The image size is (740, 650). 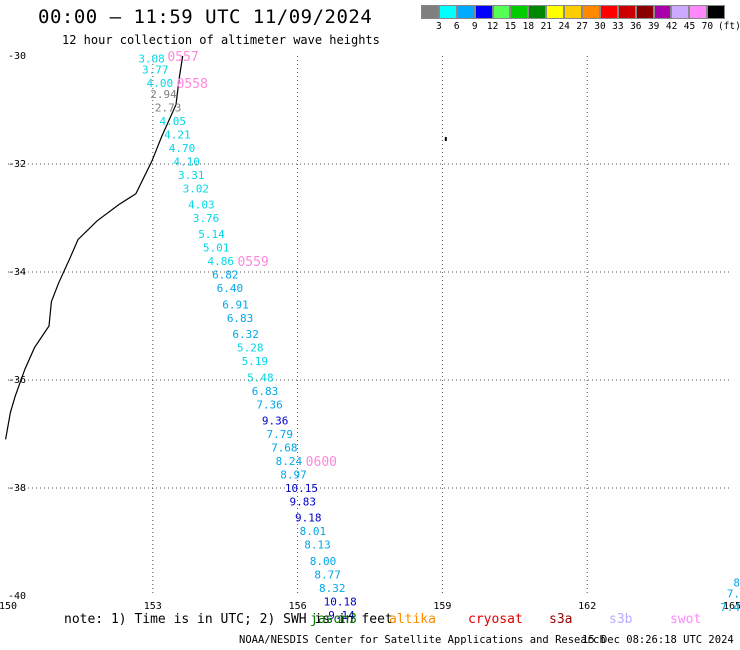 I want to click on lat-tick-label: -32, so click(x=17, y=164).